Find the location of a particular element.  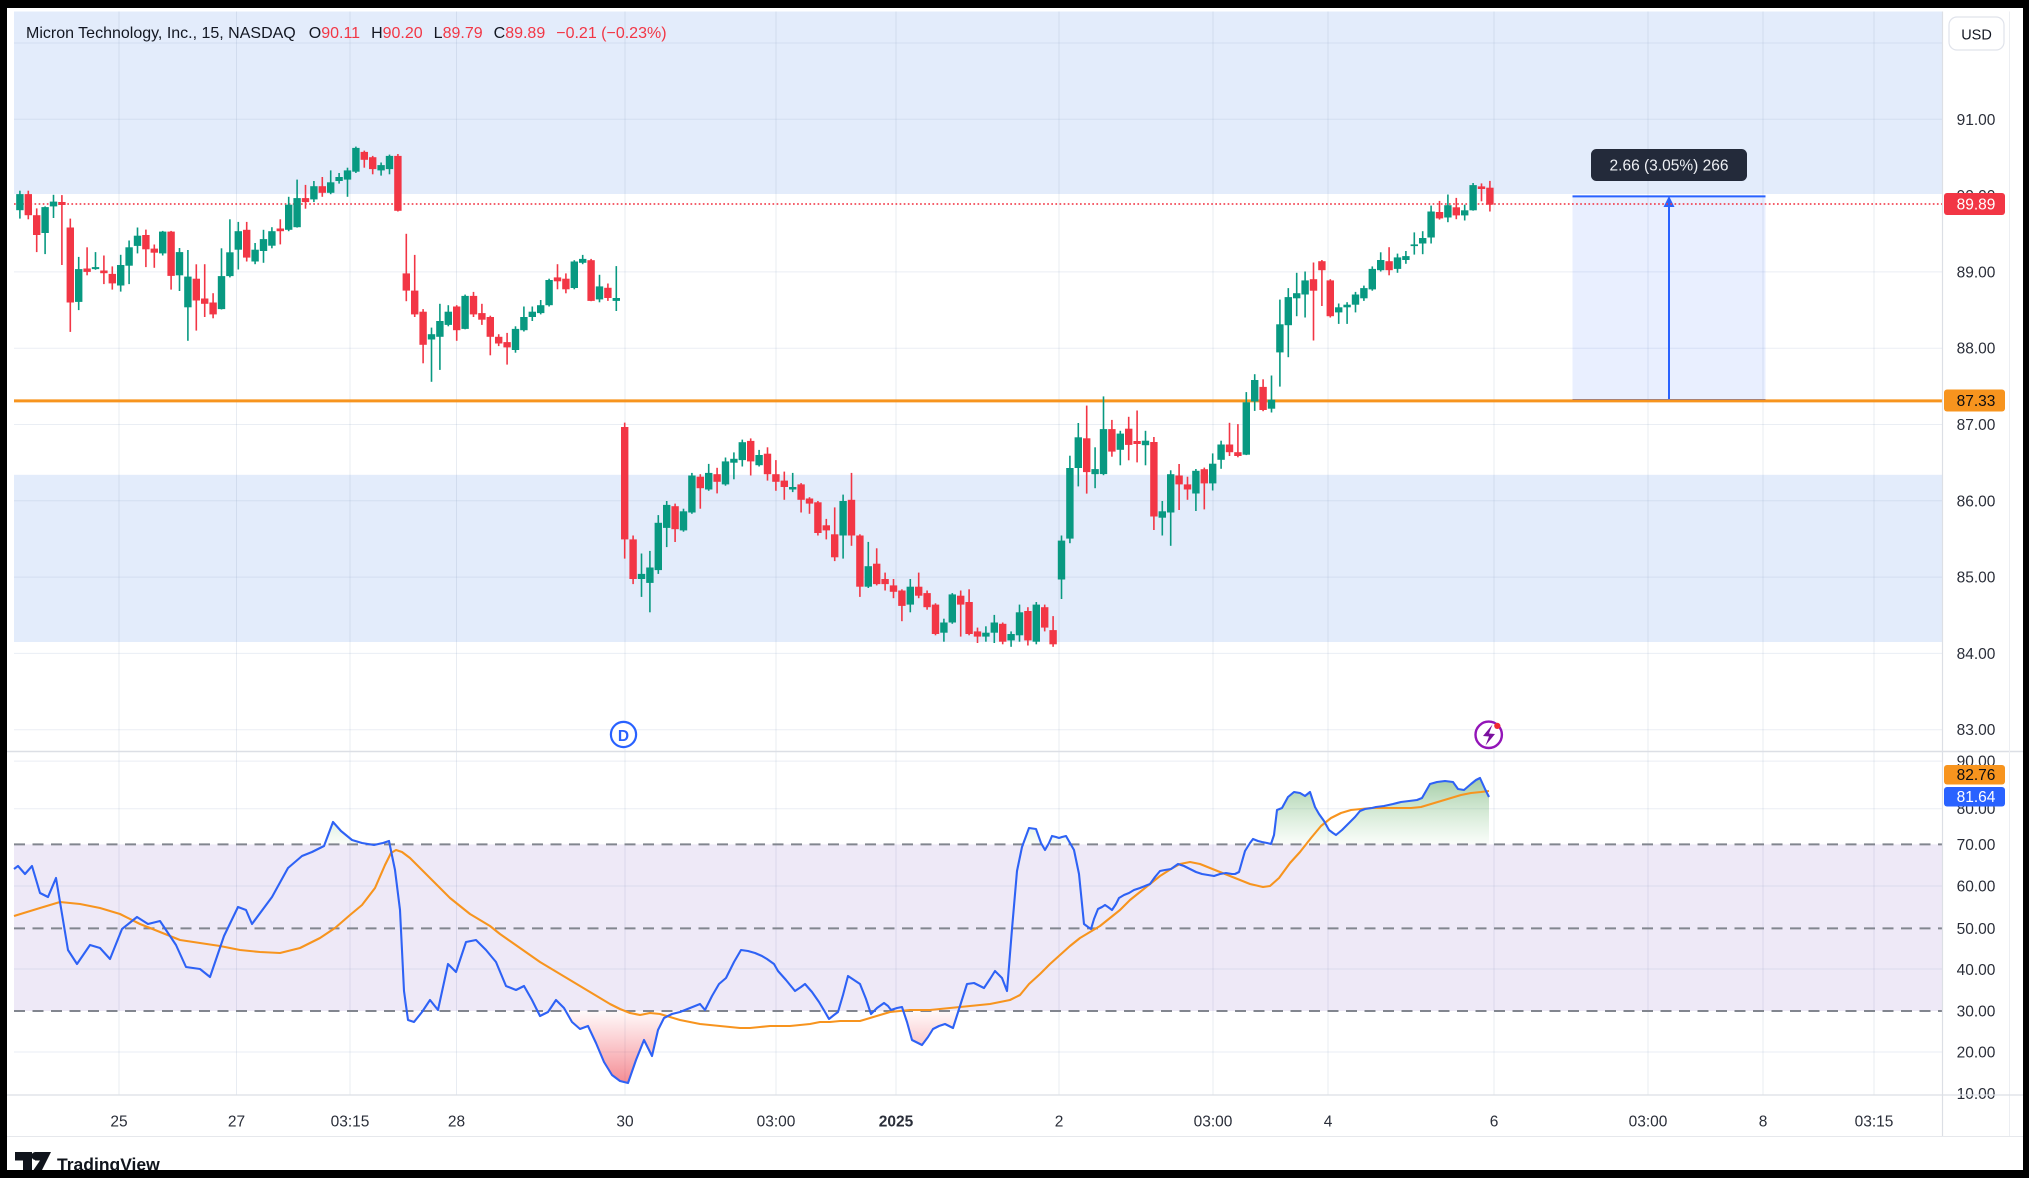

svg-text: 50.00 is located at coordinates (1976, 929).